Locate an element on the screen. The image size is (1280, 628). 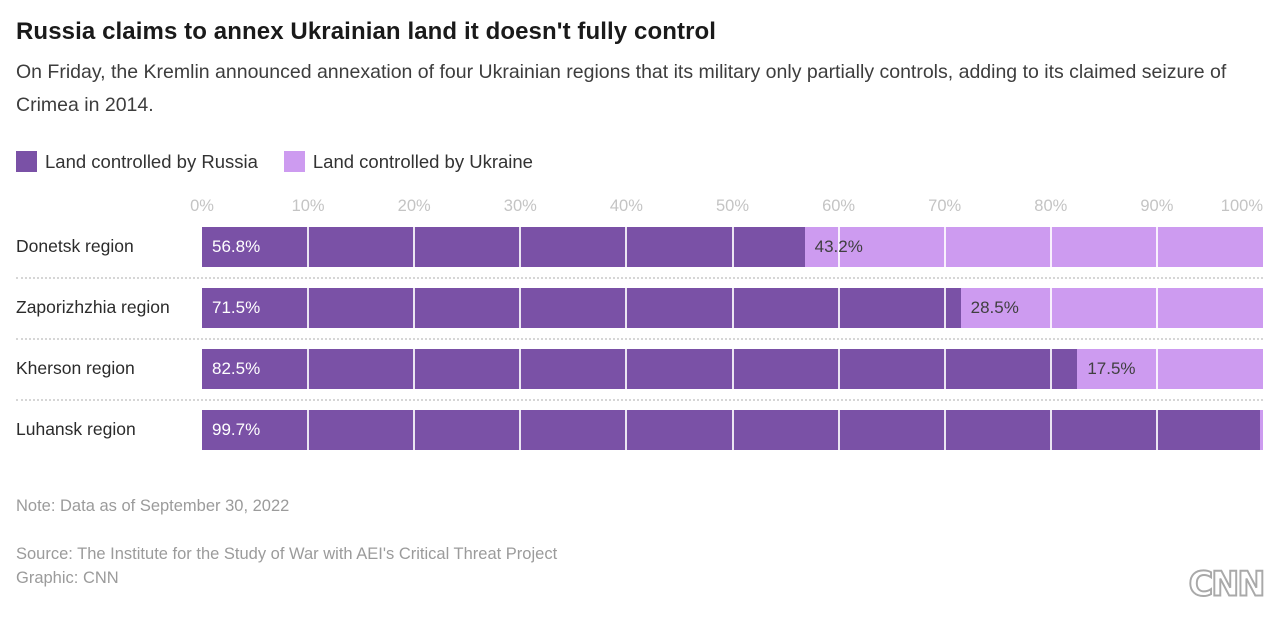
value-label-ukraine: 43.2% is located at coordinates (838, 246).